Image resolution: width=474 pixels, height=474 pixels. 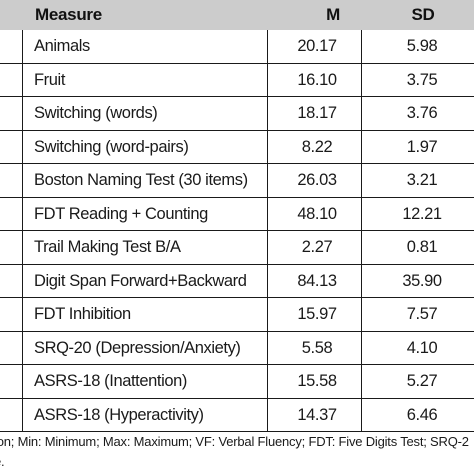 What do you see at coordinates (119, 414) in the screenshot?
I see `cell-measure: ASRS-18 (Hyperactivity)` at bounding box center [119, 414].